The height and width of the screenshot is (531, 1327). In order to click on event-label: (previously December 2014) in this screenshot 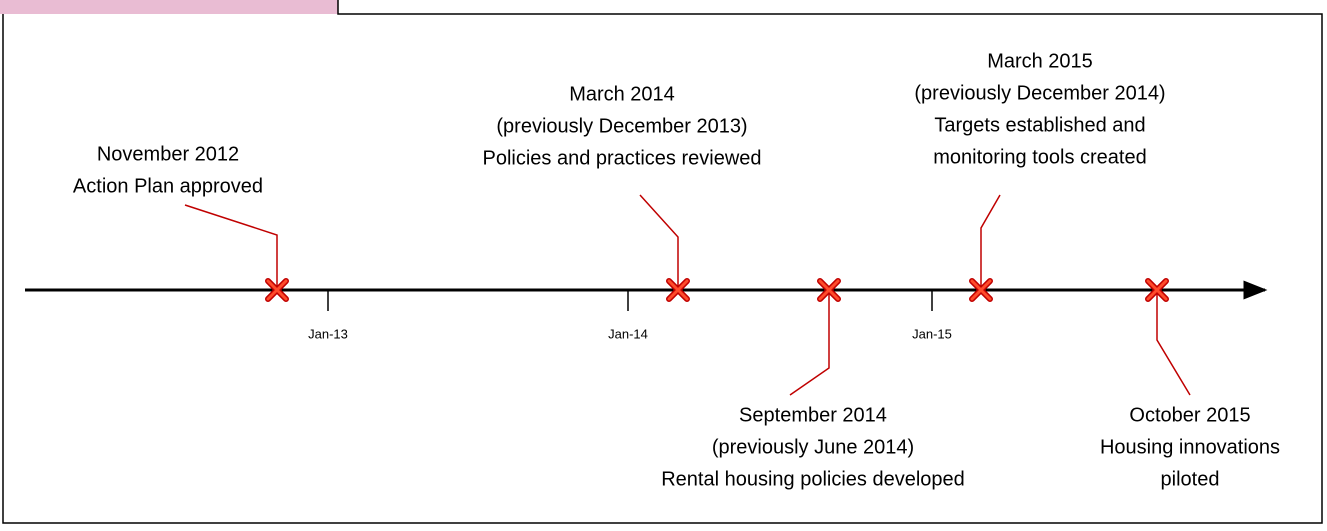, I will do `click(1039, 93)`.